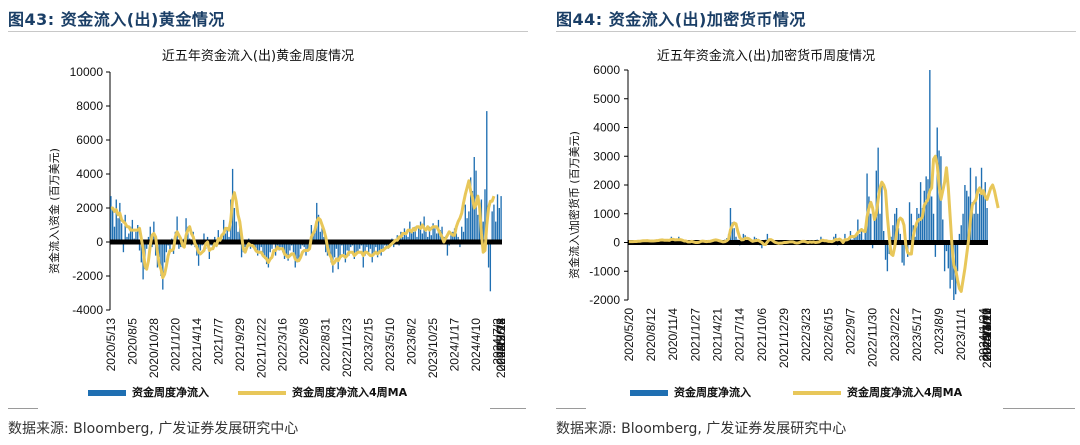  Describe the element at coordinates (917, 335) in the screenshot. I see `x-tick-label: 2023/5/17` at that location.